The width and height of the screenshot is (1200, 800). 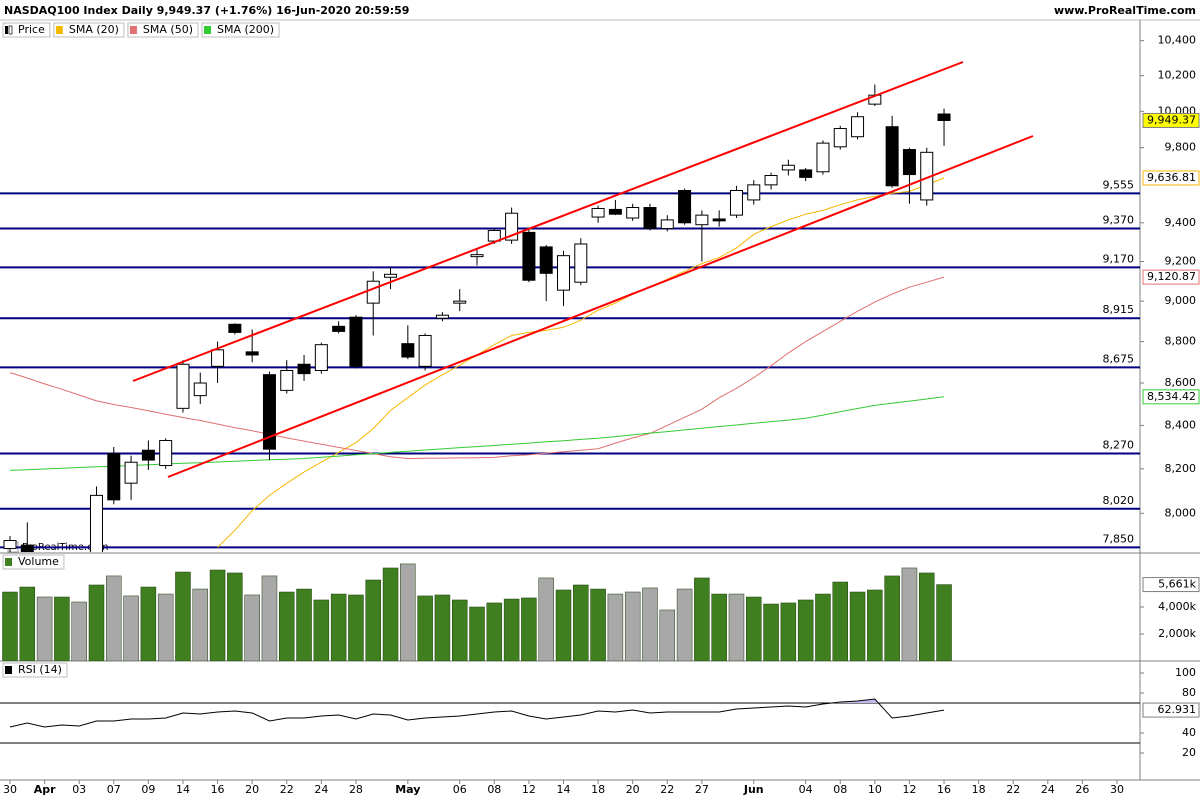 I want to click on y-tick-label: 8,600, so click(x=1181, y=382).